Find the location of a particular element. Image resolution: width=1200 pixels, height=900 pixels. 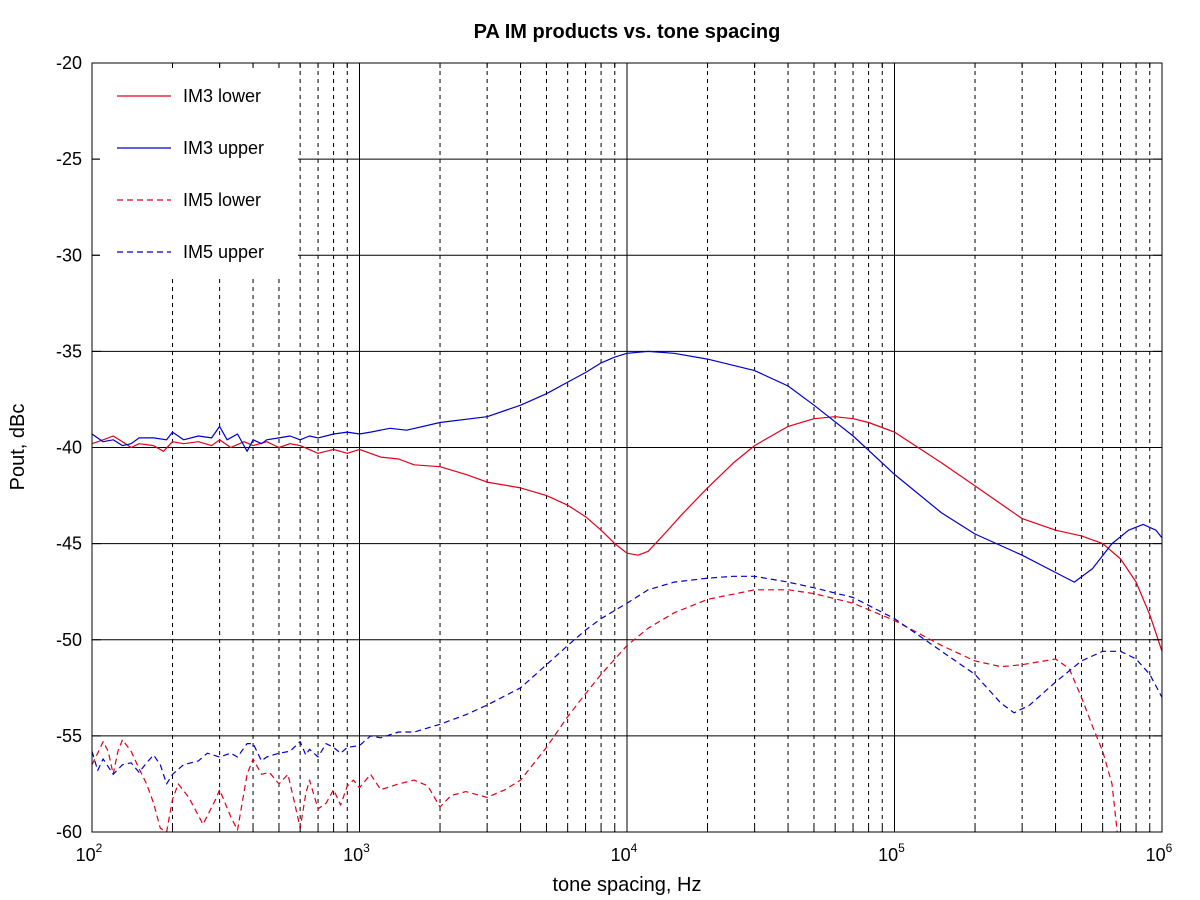

y-tick-label: -30 is located at coordinates (69, 255).